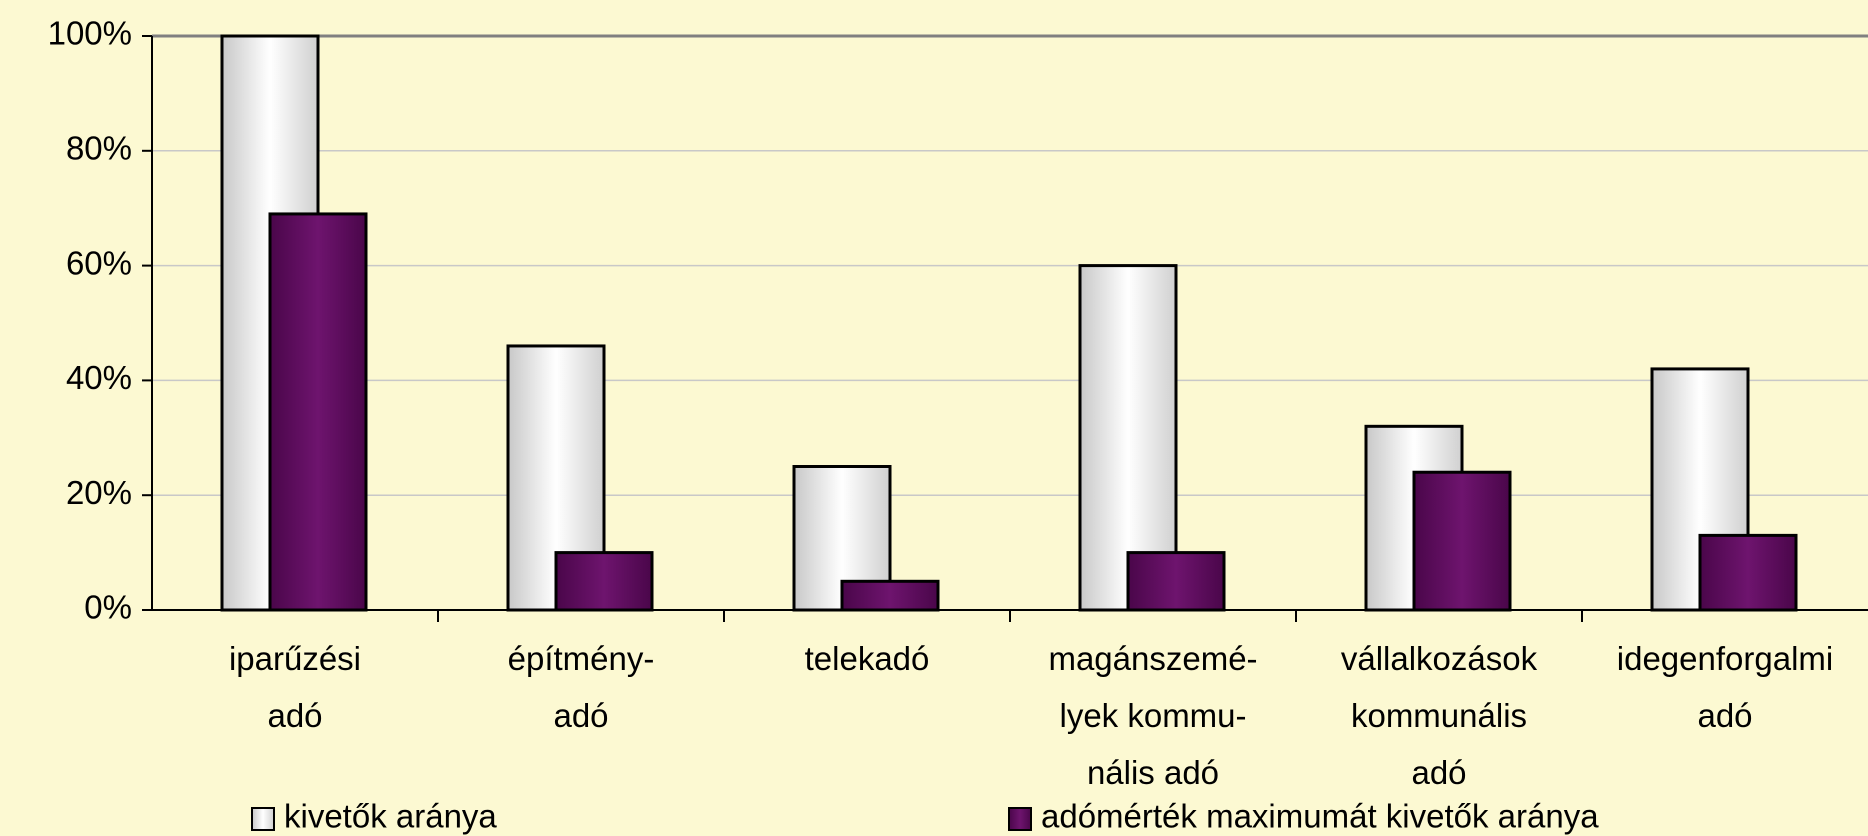 The image size is (1868, 836). I want to click on y-tick-label: 40%, so click(99, 377).